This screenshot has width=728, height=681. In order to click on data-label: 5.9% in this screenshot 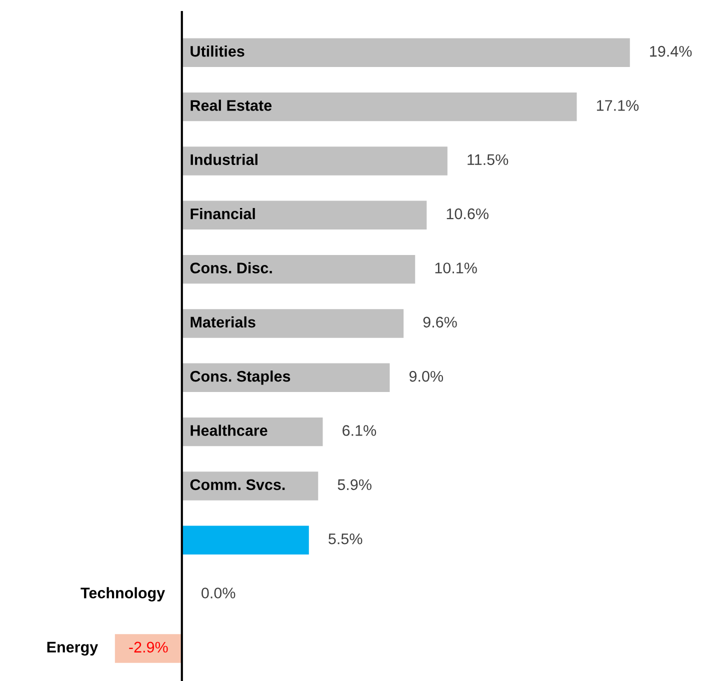, I will do `click(355, 484)`.